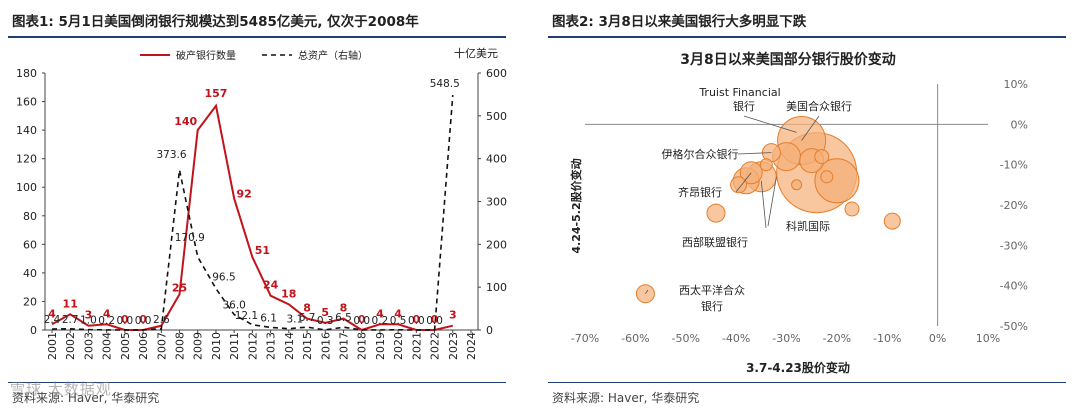 This screenshot has height=414, width=1080. I want to click on y-tick-label: -20%, so click(1014, 205).